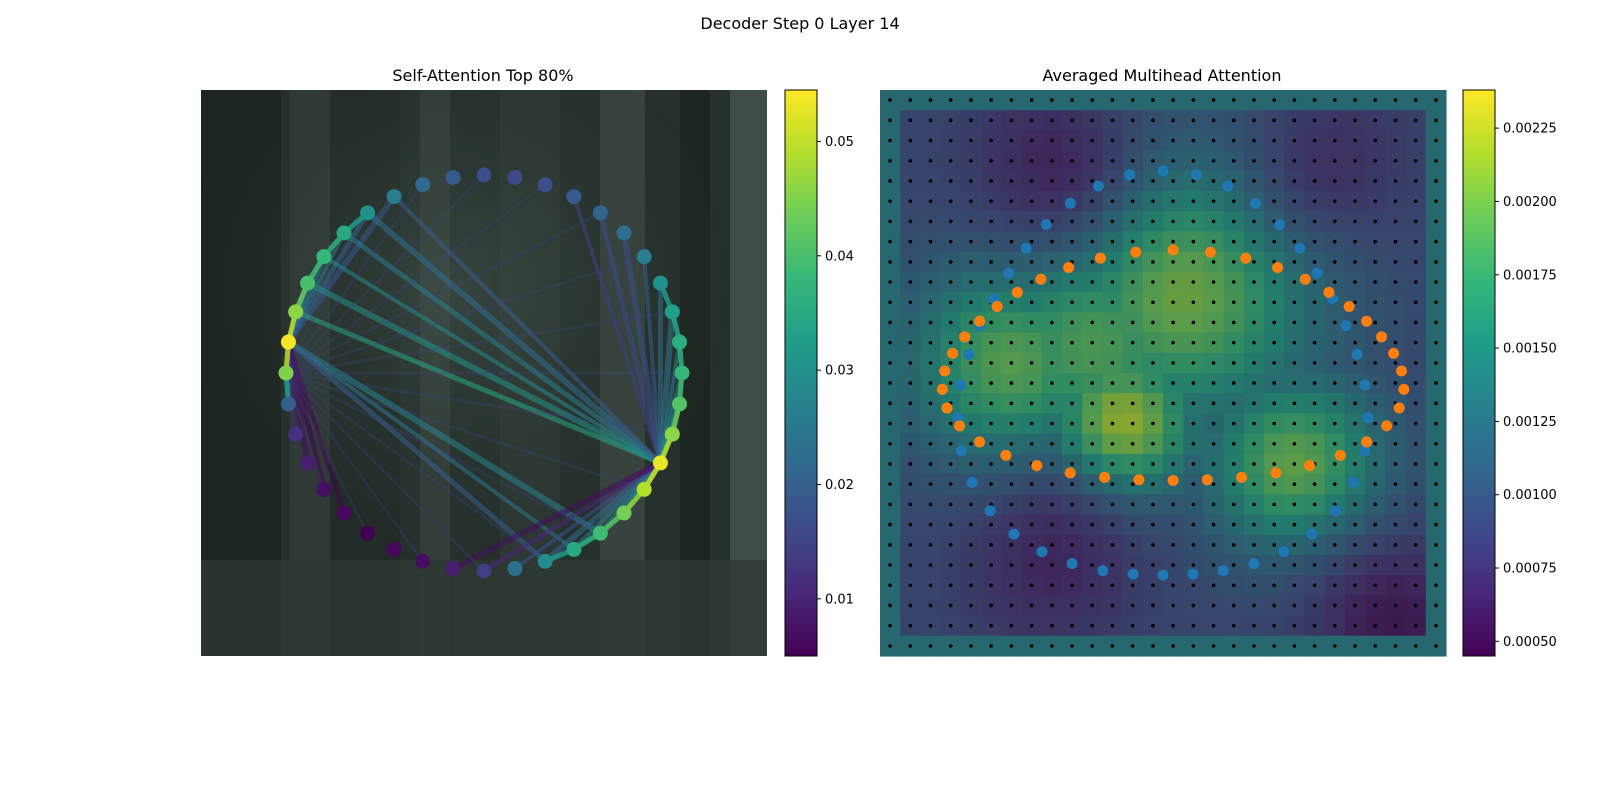  I want to click on multihead-title: Averaged Multihead Attention, so click(1162, 75).